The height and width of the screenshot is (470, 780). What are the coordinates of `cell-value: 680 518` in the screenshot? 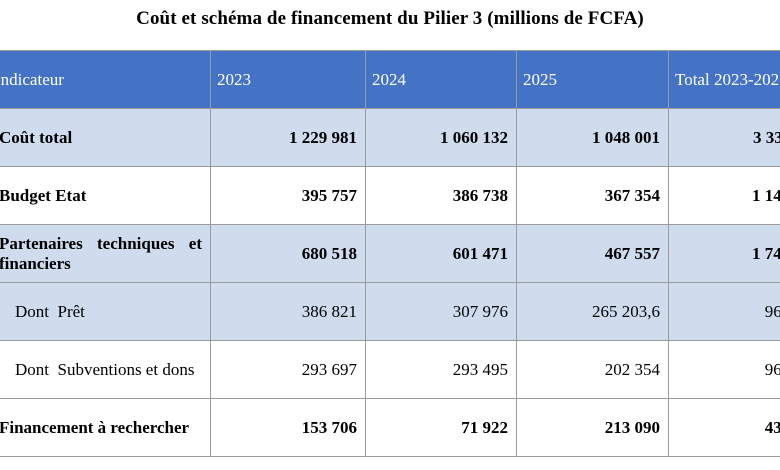 It's located at (288, 253).